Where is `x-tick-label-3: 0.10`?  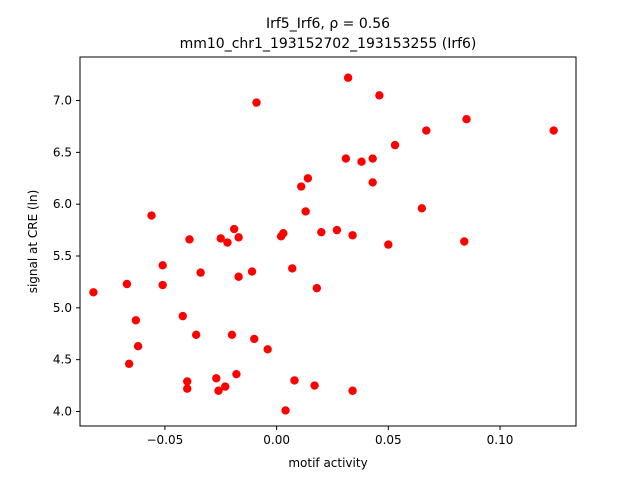 x-tick-label-3: 0.10 is located at coordinates (500, 440).